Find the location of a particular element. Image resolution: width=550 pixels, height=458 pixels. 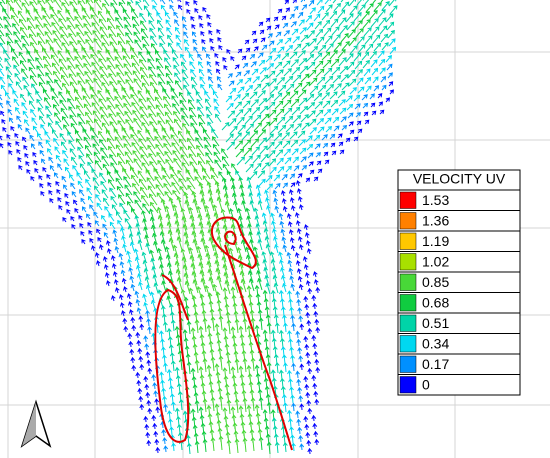

legend-label: 1.36 is located at coordinates (435, 220).